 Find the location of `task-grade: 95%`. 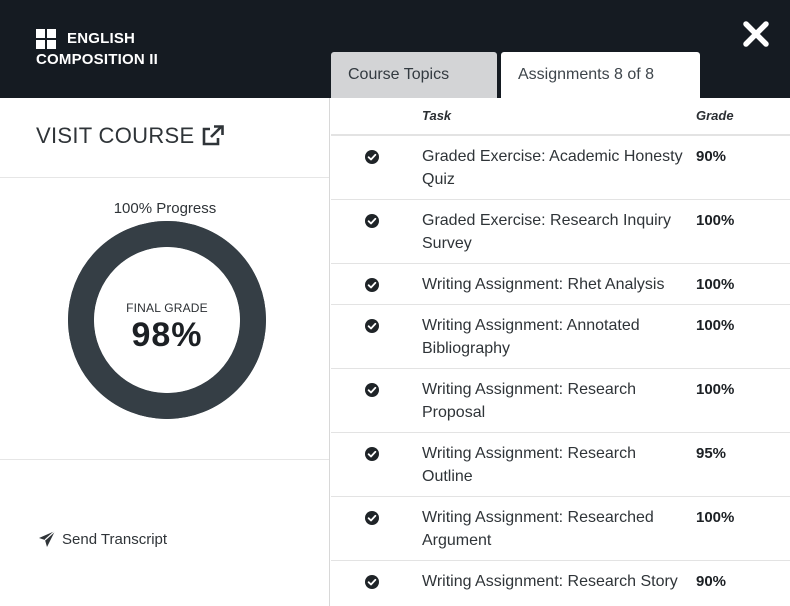

task-grade: 95% is located at coordinates (711, 453).